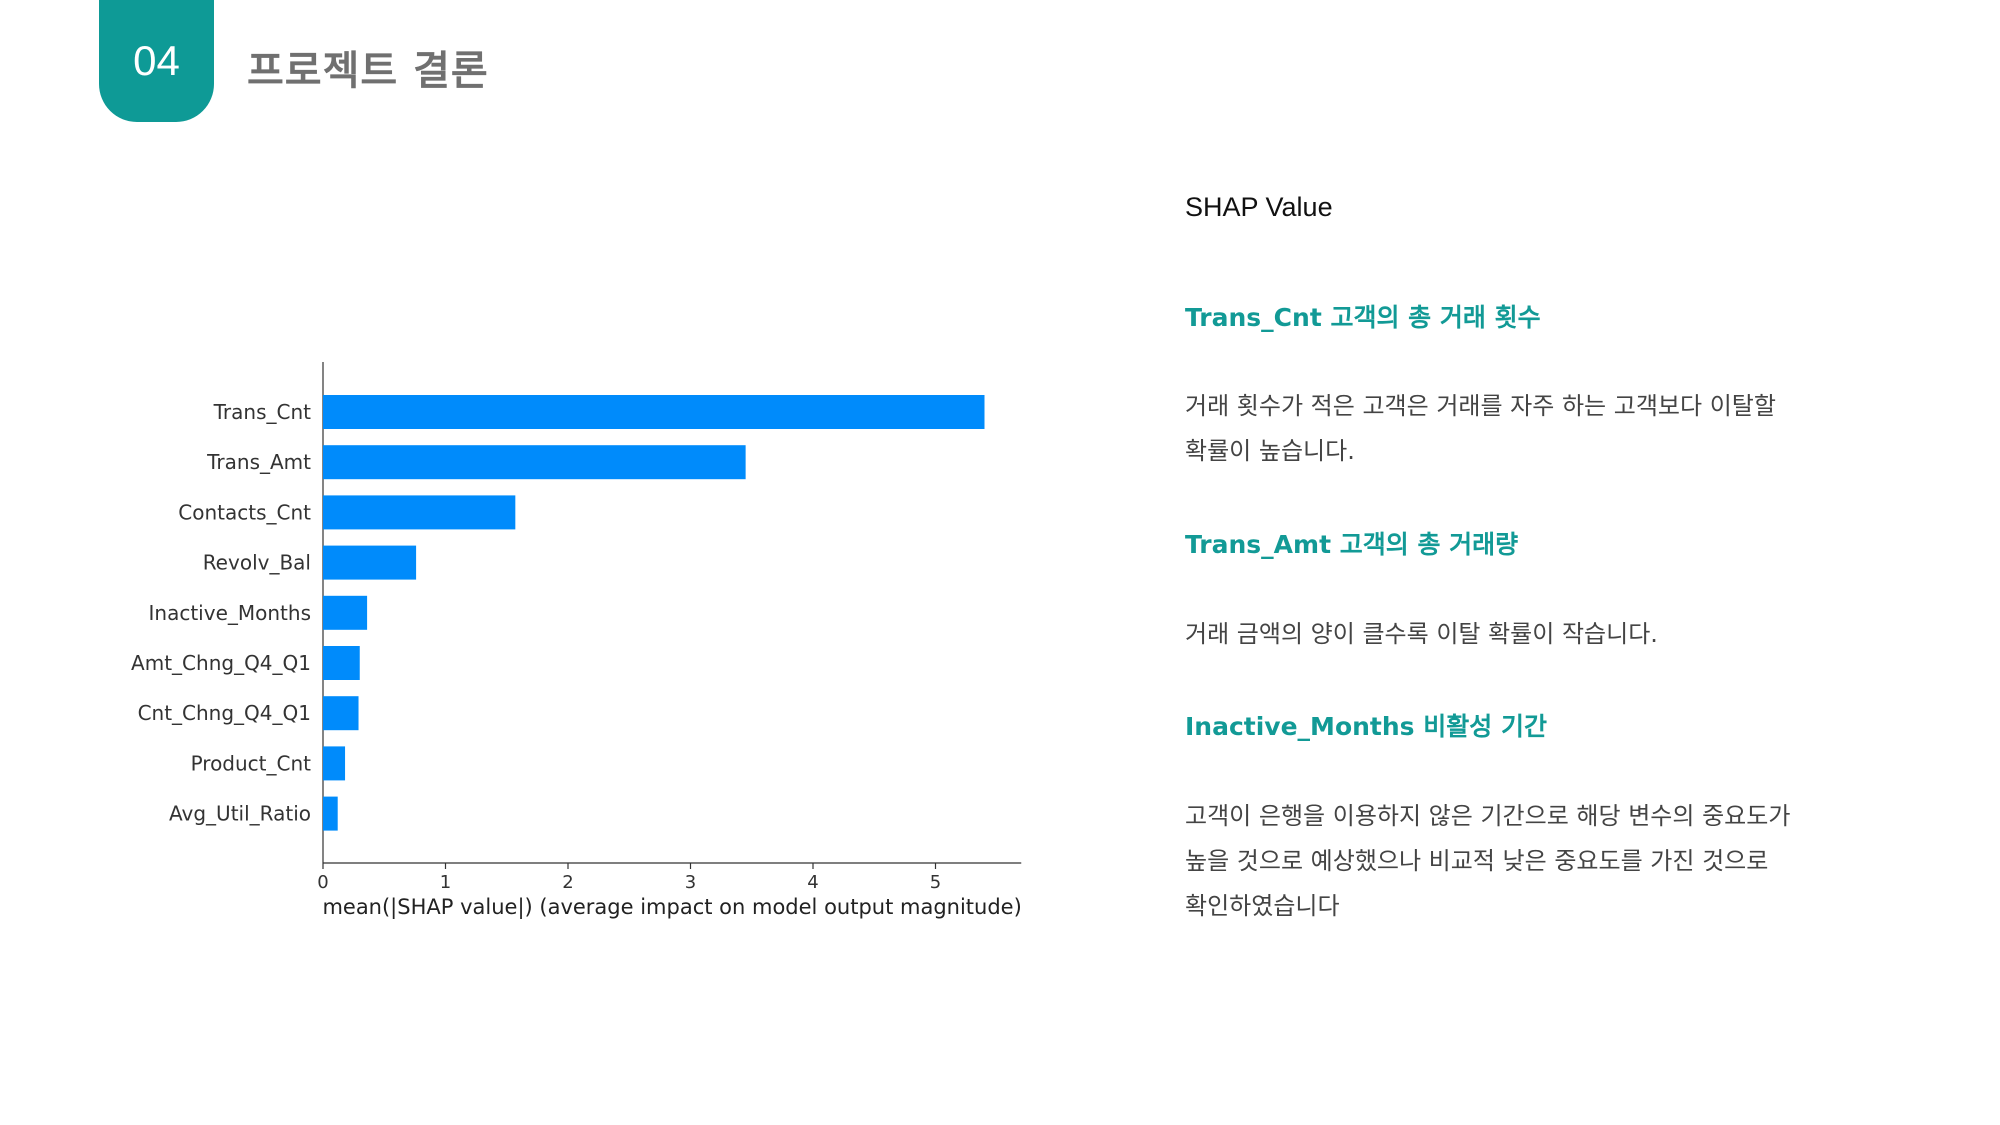  I want to click on section-title-trans-cnt: Trans_Cnt 고객의 총 거래 횟수, so click(1363, 317).